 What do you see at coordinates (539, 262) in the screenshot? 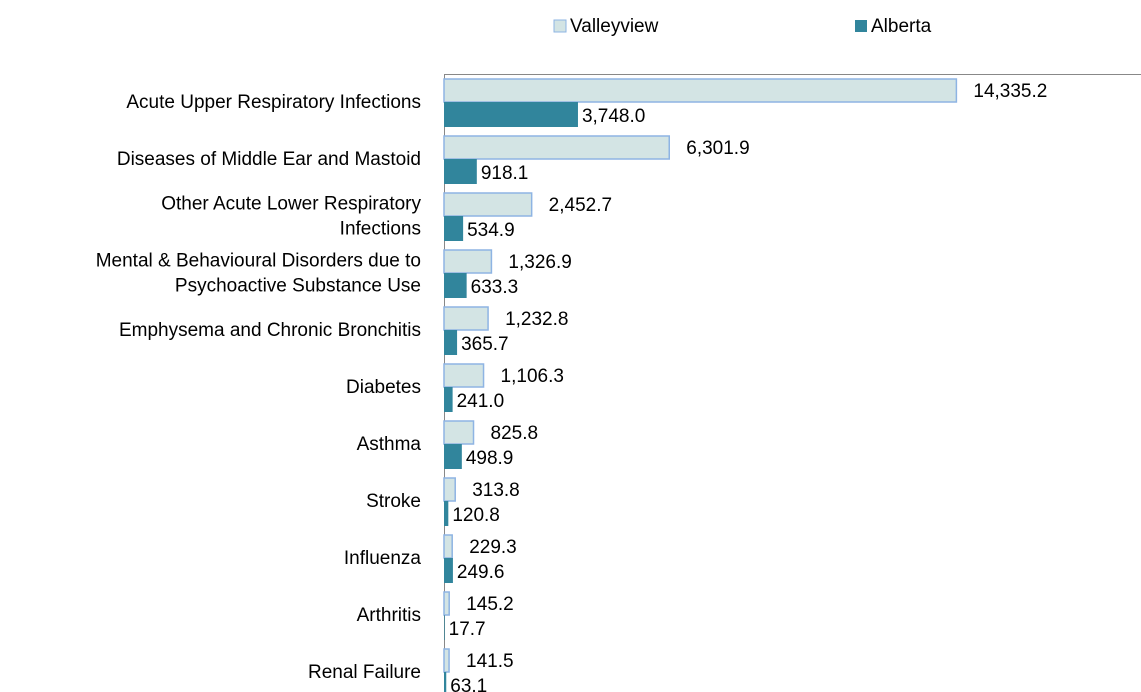
I see `value-label: 1,326.9` at bounding box center [539, 262].